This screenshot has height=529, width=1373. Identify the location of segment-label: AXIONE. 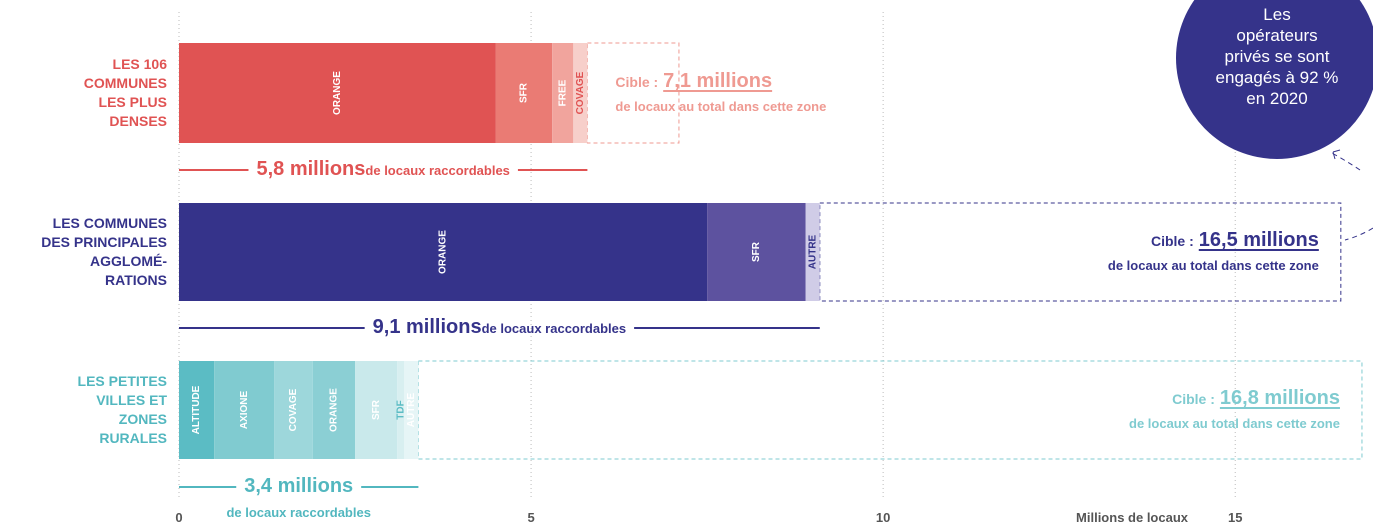
(244, 410).